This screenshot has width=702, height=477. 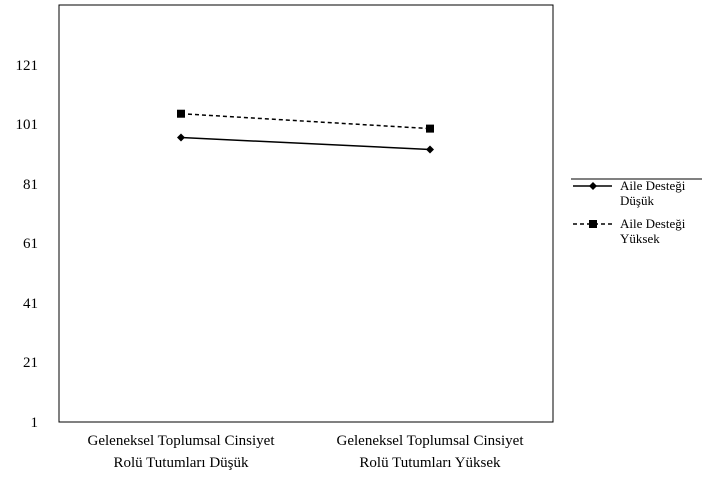 What do you see at coordinates (636, 212) in the screenshot?
I see `legend: Aile Desteği Düşük Aile Desteği Yüksek` at bounding box center [636, 212].